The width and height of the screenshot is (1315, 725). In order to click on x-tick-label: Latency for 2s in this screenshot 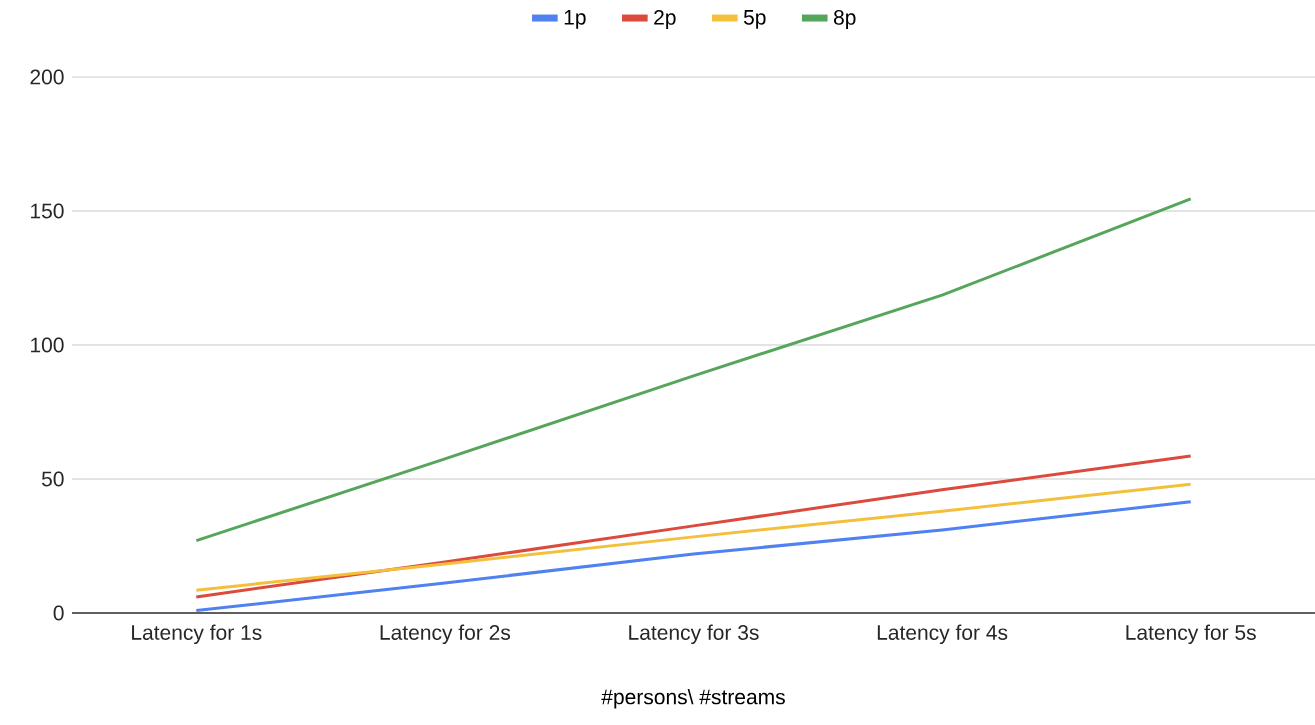, I will do `click(445, 634)`.